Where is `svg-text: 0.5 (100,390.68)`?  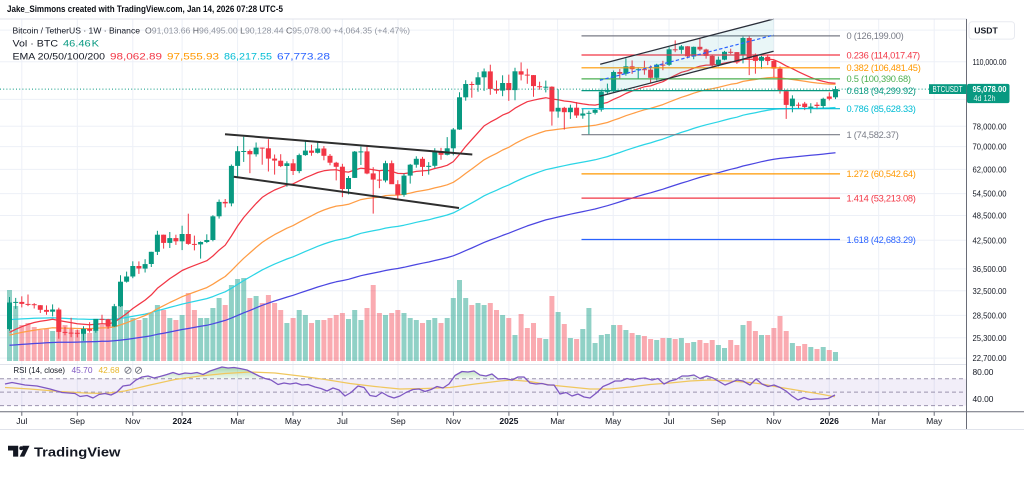
svg-text: 0.5 (100,390.68) is located at coordinates (879, 79).